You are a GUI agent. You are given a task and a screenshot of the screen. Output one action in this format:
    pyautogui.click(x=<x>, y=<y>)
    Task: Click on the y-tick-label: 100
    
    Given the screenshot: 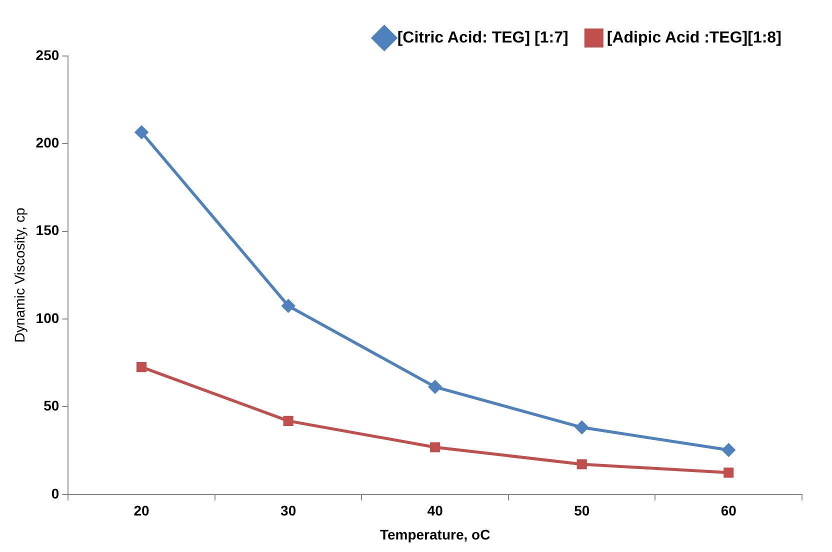 What is the action you would take?
    pyautogui.click(x=48, y=318)
    